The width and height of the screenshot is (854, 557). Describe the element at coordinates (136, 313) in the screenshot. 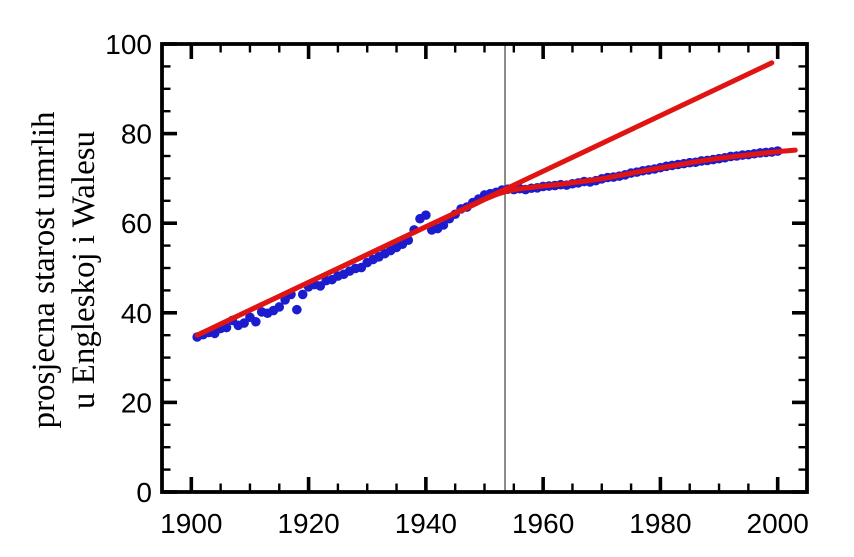

I see `y-tick-label: 40` at that location.